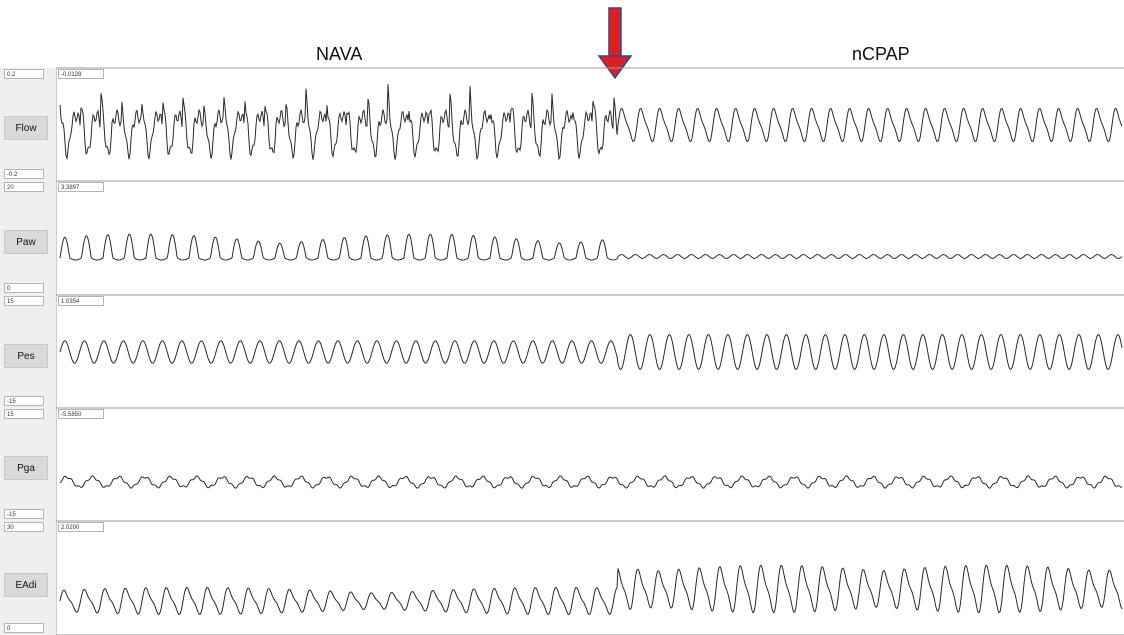 The image size is (1124, 635). What do you see at coordinates (26, 585) in the screenshot?
I see `channel-label-eadi: EAdi` at bounding box center [26, 585].